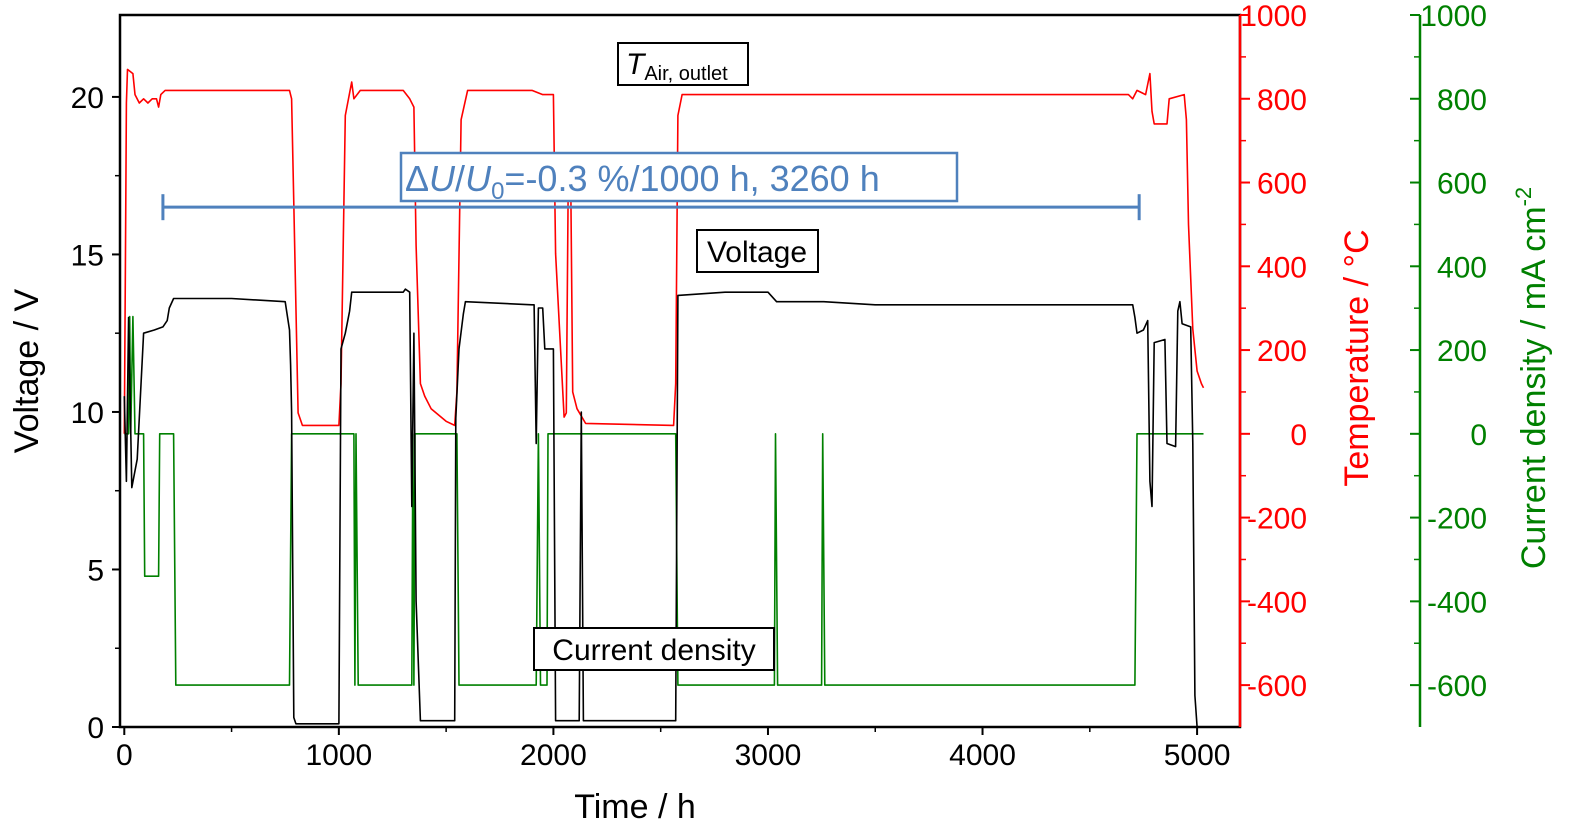 The width and height of the screenshot is (1570, 827). Describe the element at coordinates (651, 207) in the screenshot. I see `degradation-range-bar` at that location.